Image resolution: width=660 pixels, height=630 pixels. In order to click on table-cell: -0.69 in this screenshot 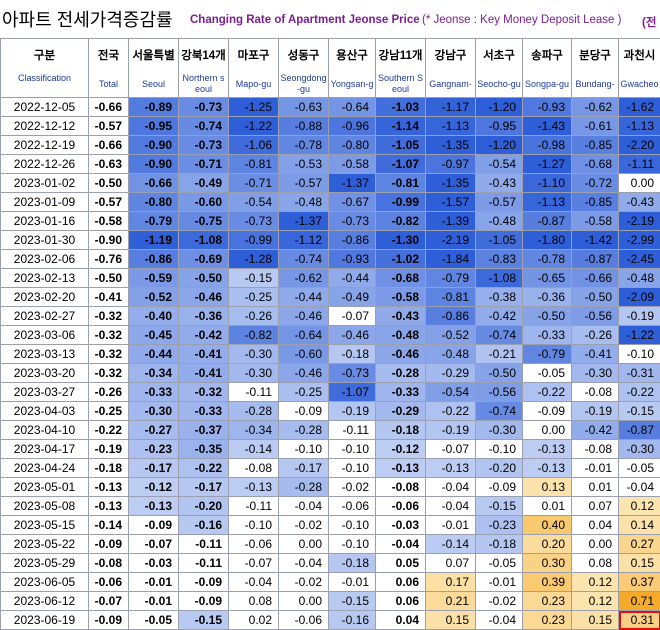, I will do `click(204, 259)`.